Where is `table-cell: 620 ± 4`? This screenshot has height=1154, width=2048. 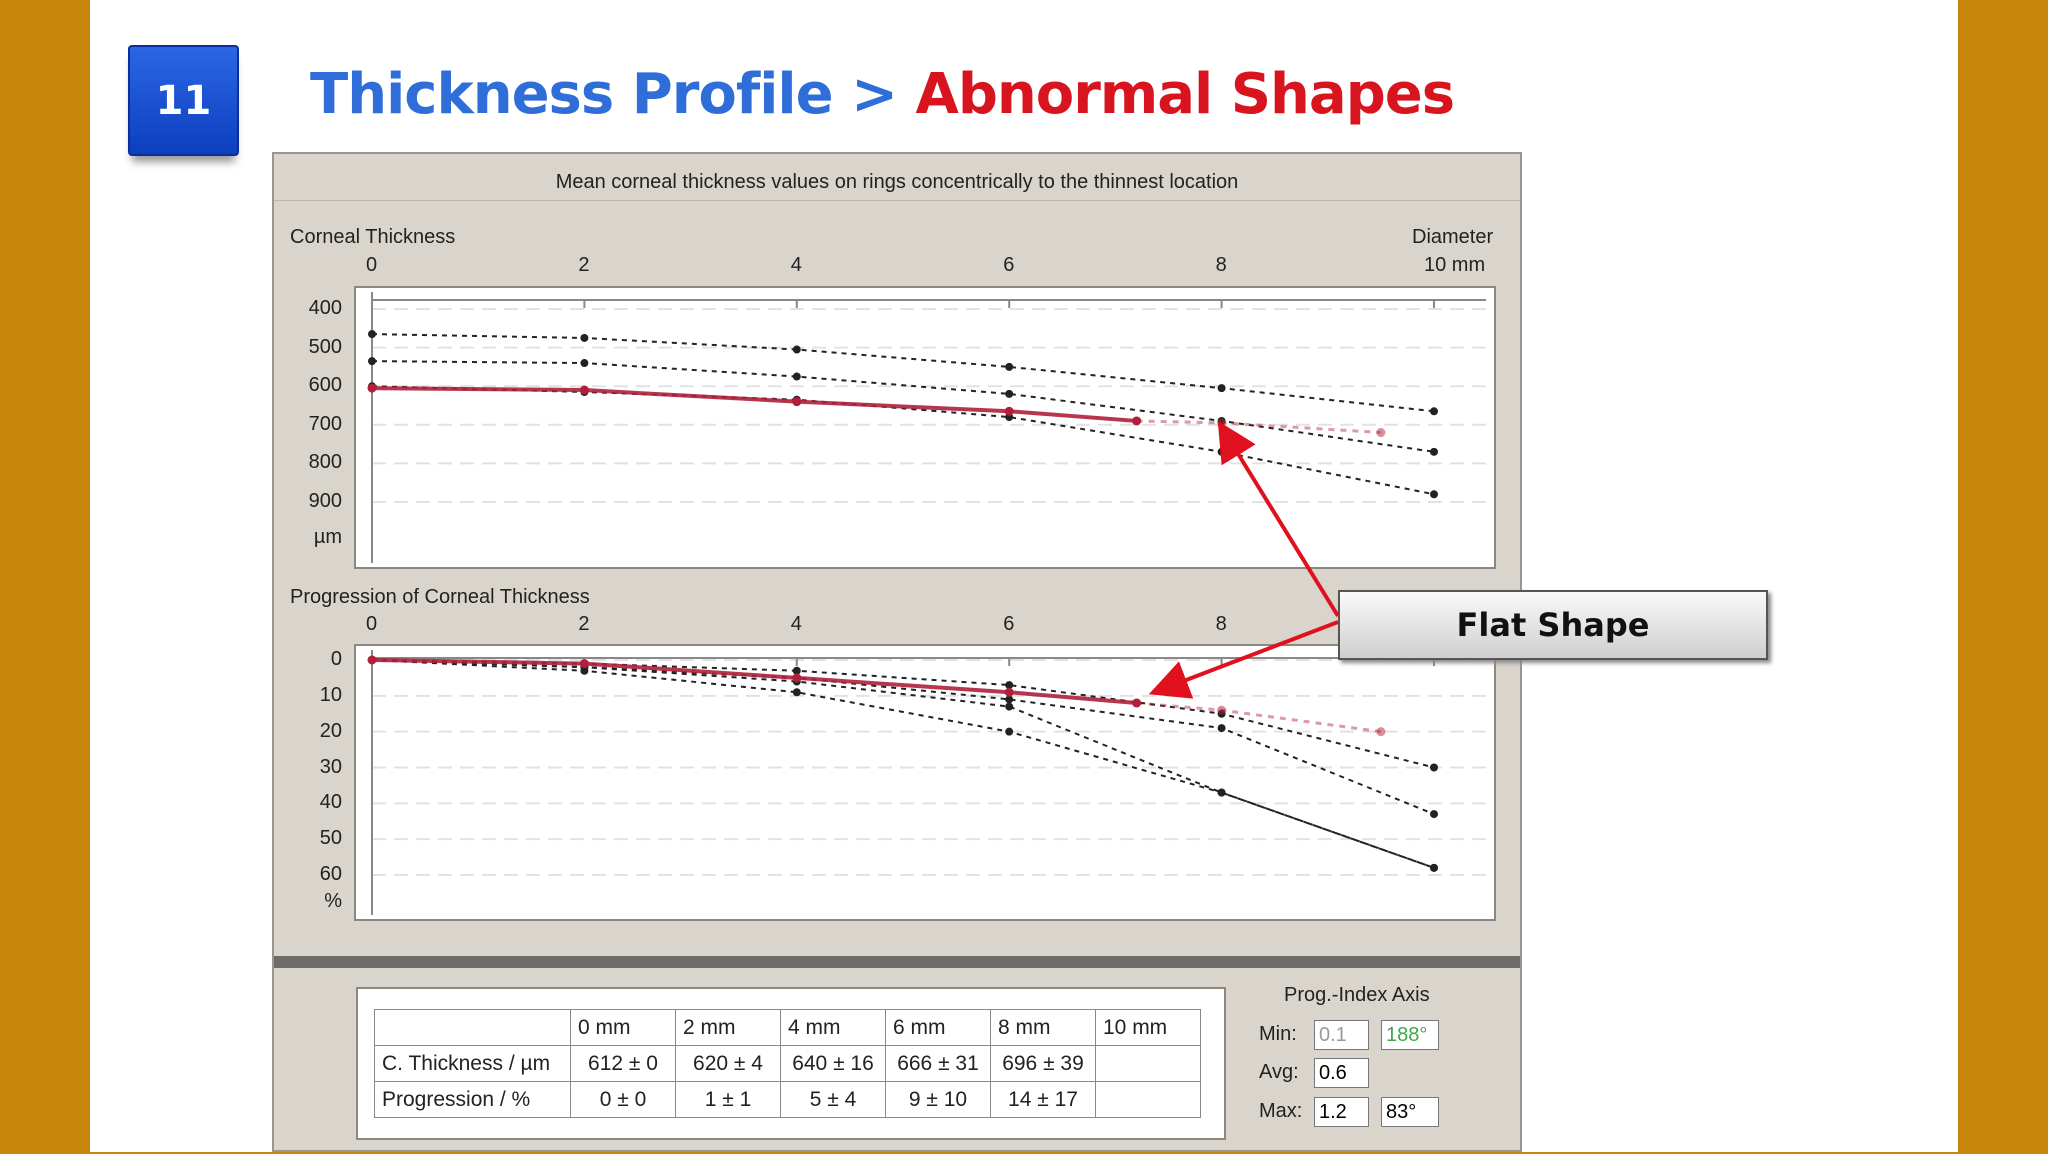 table-cell: 620 ± 4 is located at coordinates (728, 1063).